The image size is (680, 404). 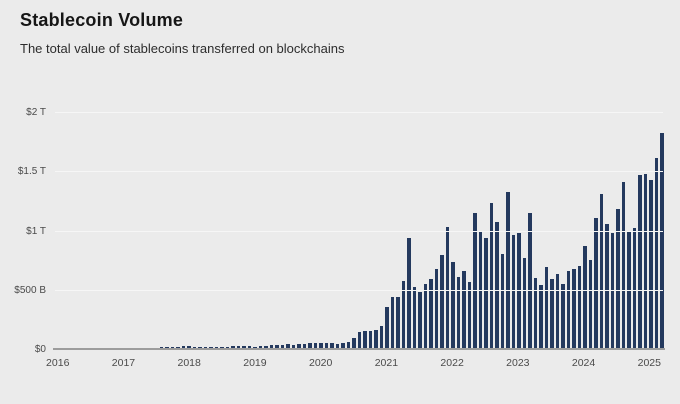 I want to click on y-axis-labels: $0 $500 B $1 T $1.5 T $2 T, so click(x=23, y=231).